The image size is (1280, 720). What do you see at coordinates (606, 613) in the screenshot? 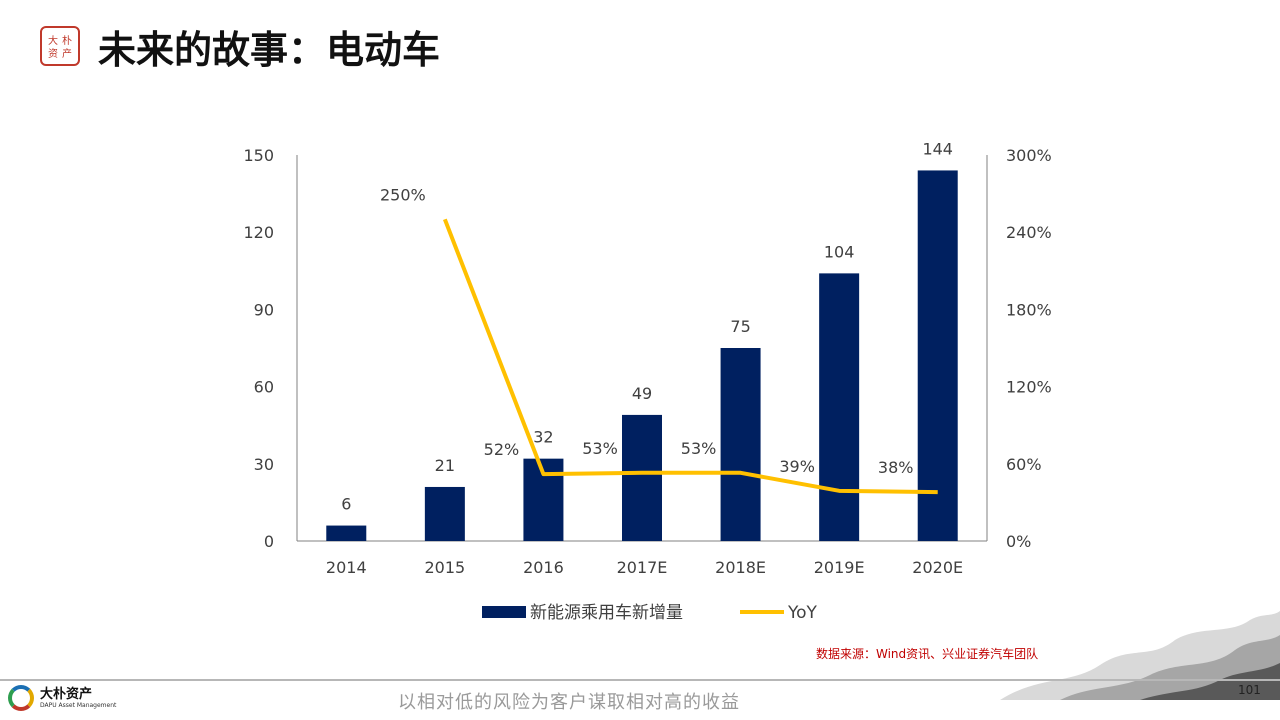
I see `legend-bar-label: 新能源乘用车新增量` at bounding box center [606, 613].